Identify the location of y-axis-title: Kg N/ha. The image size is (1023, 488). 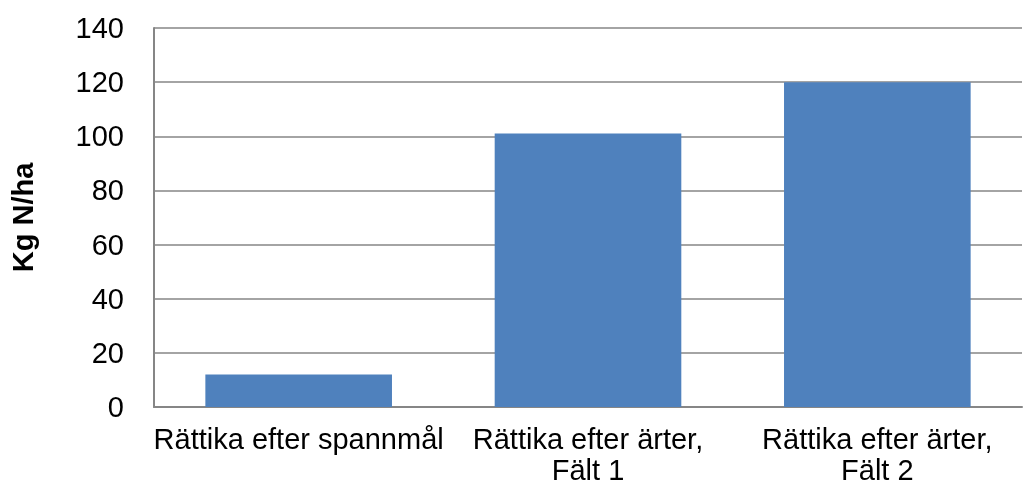
(22, 217).